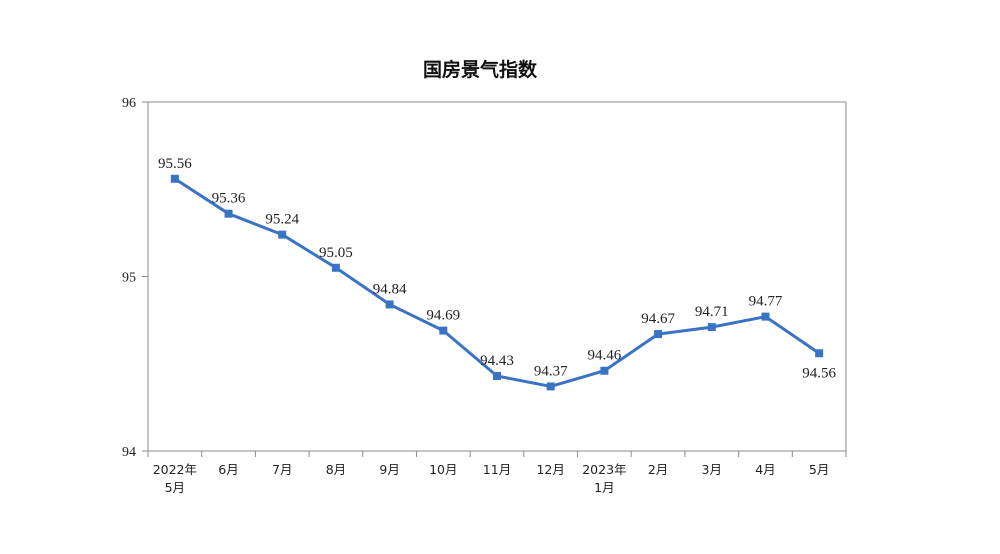 The height and width of the screenshot is (554, 1000). What do you see at coordinates (497, 469) in the screenshot?
I see `x-tick-label: 11月` at bounding box center [497, 469].